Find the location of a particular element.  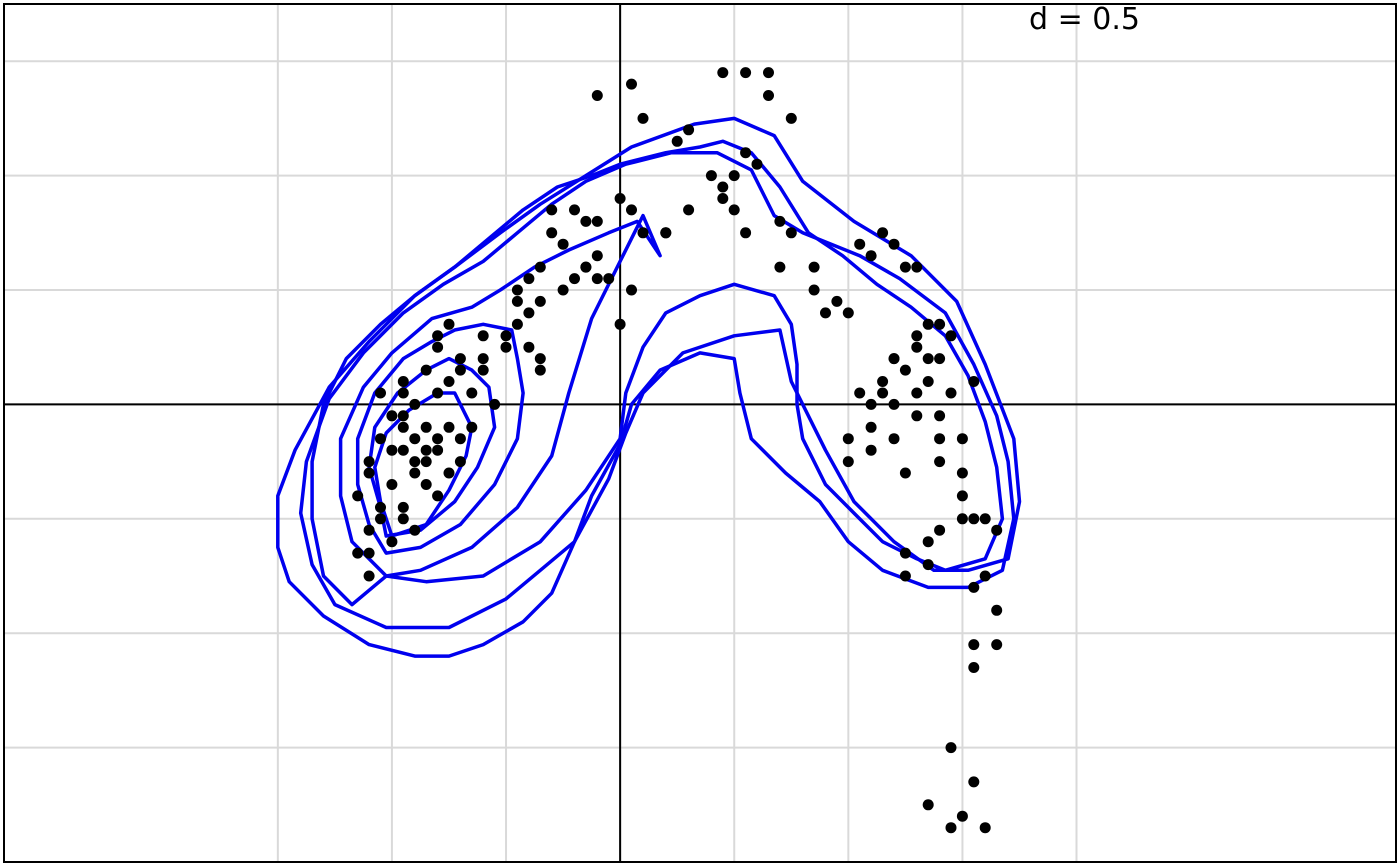

bandwidth-label: d = 0.5 is located at coordinates (1084, 19).